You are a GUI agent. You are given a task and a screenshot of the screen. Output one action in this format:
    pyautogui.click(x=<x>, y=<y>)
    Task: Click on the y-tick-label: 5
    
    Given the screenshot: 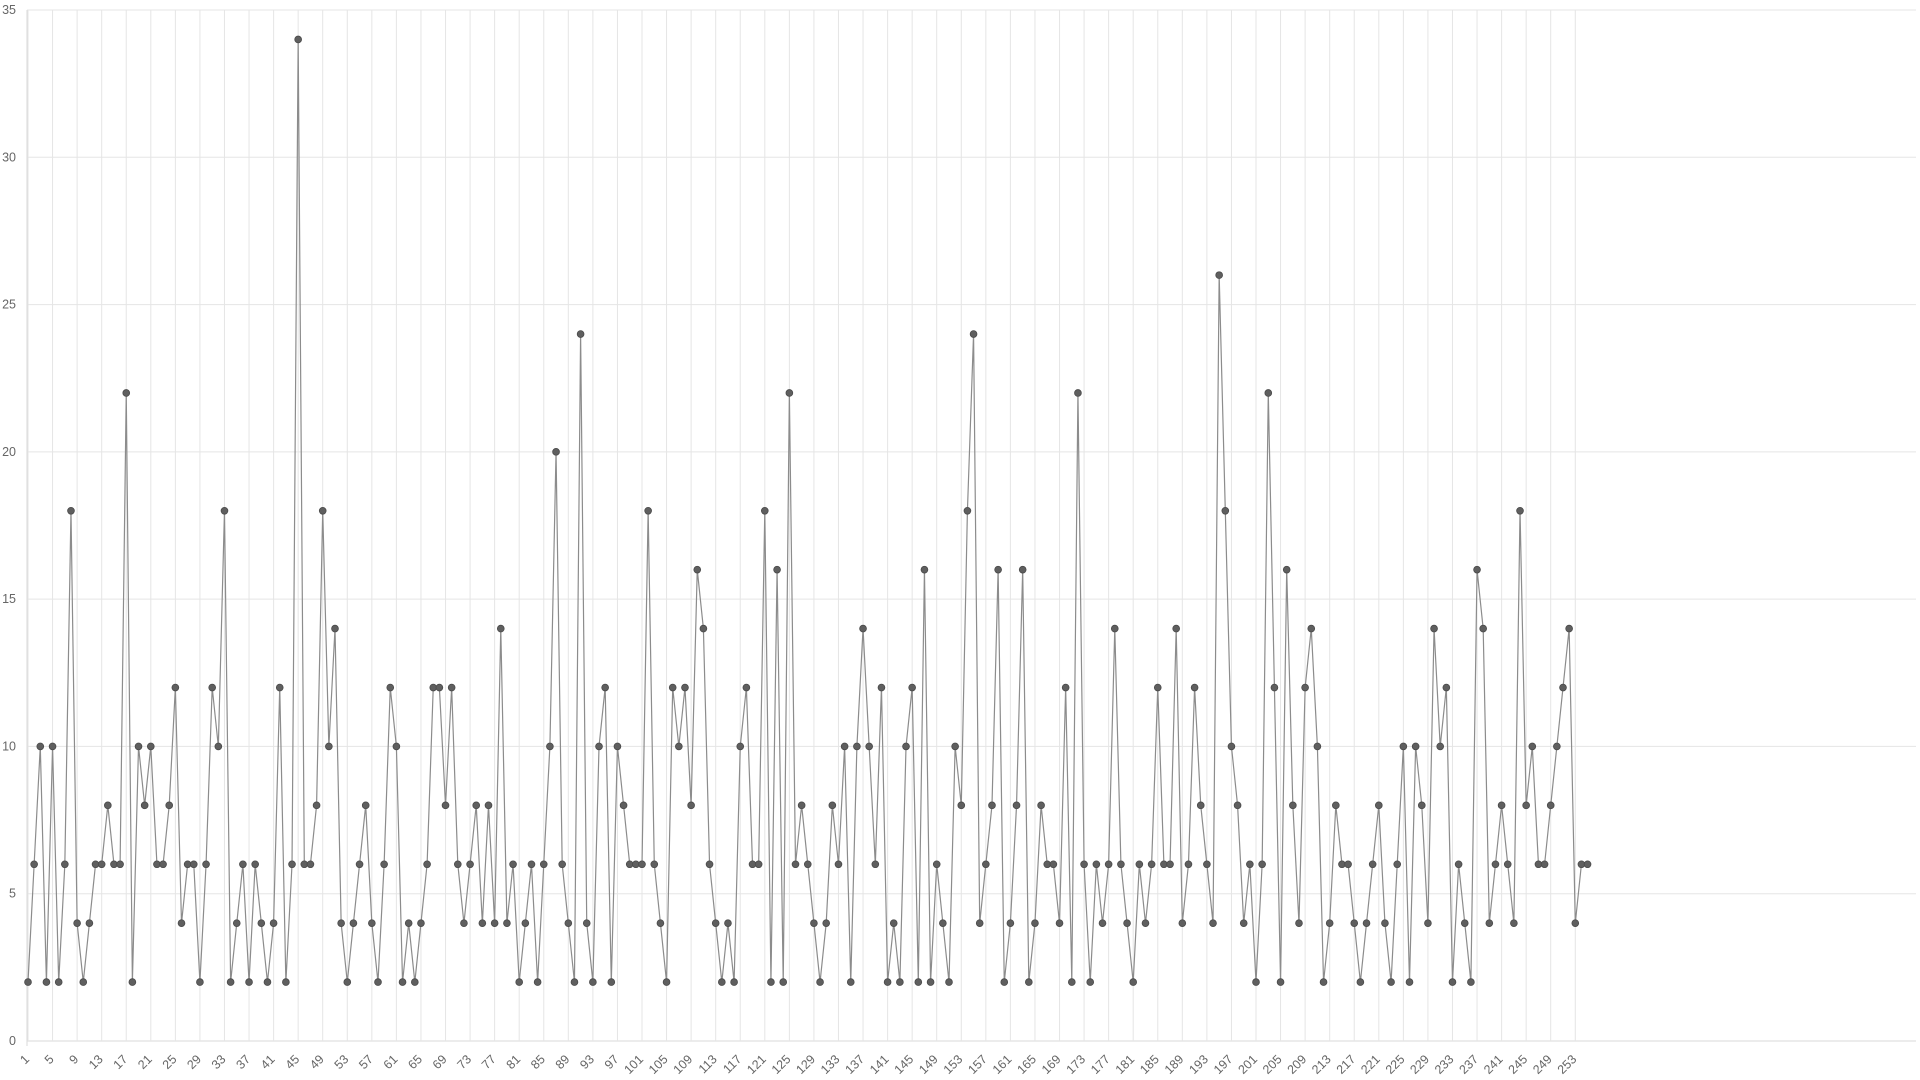 What is the action you would take?
    pyautogui.click(x=12, y=894)
    